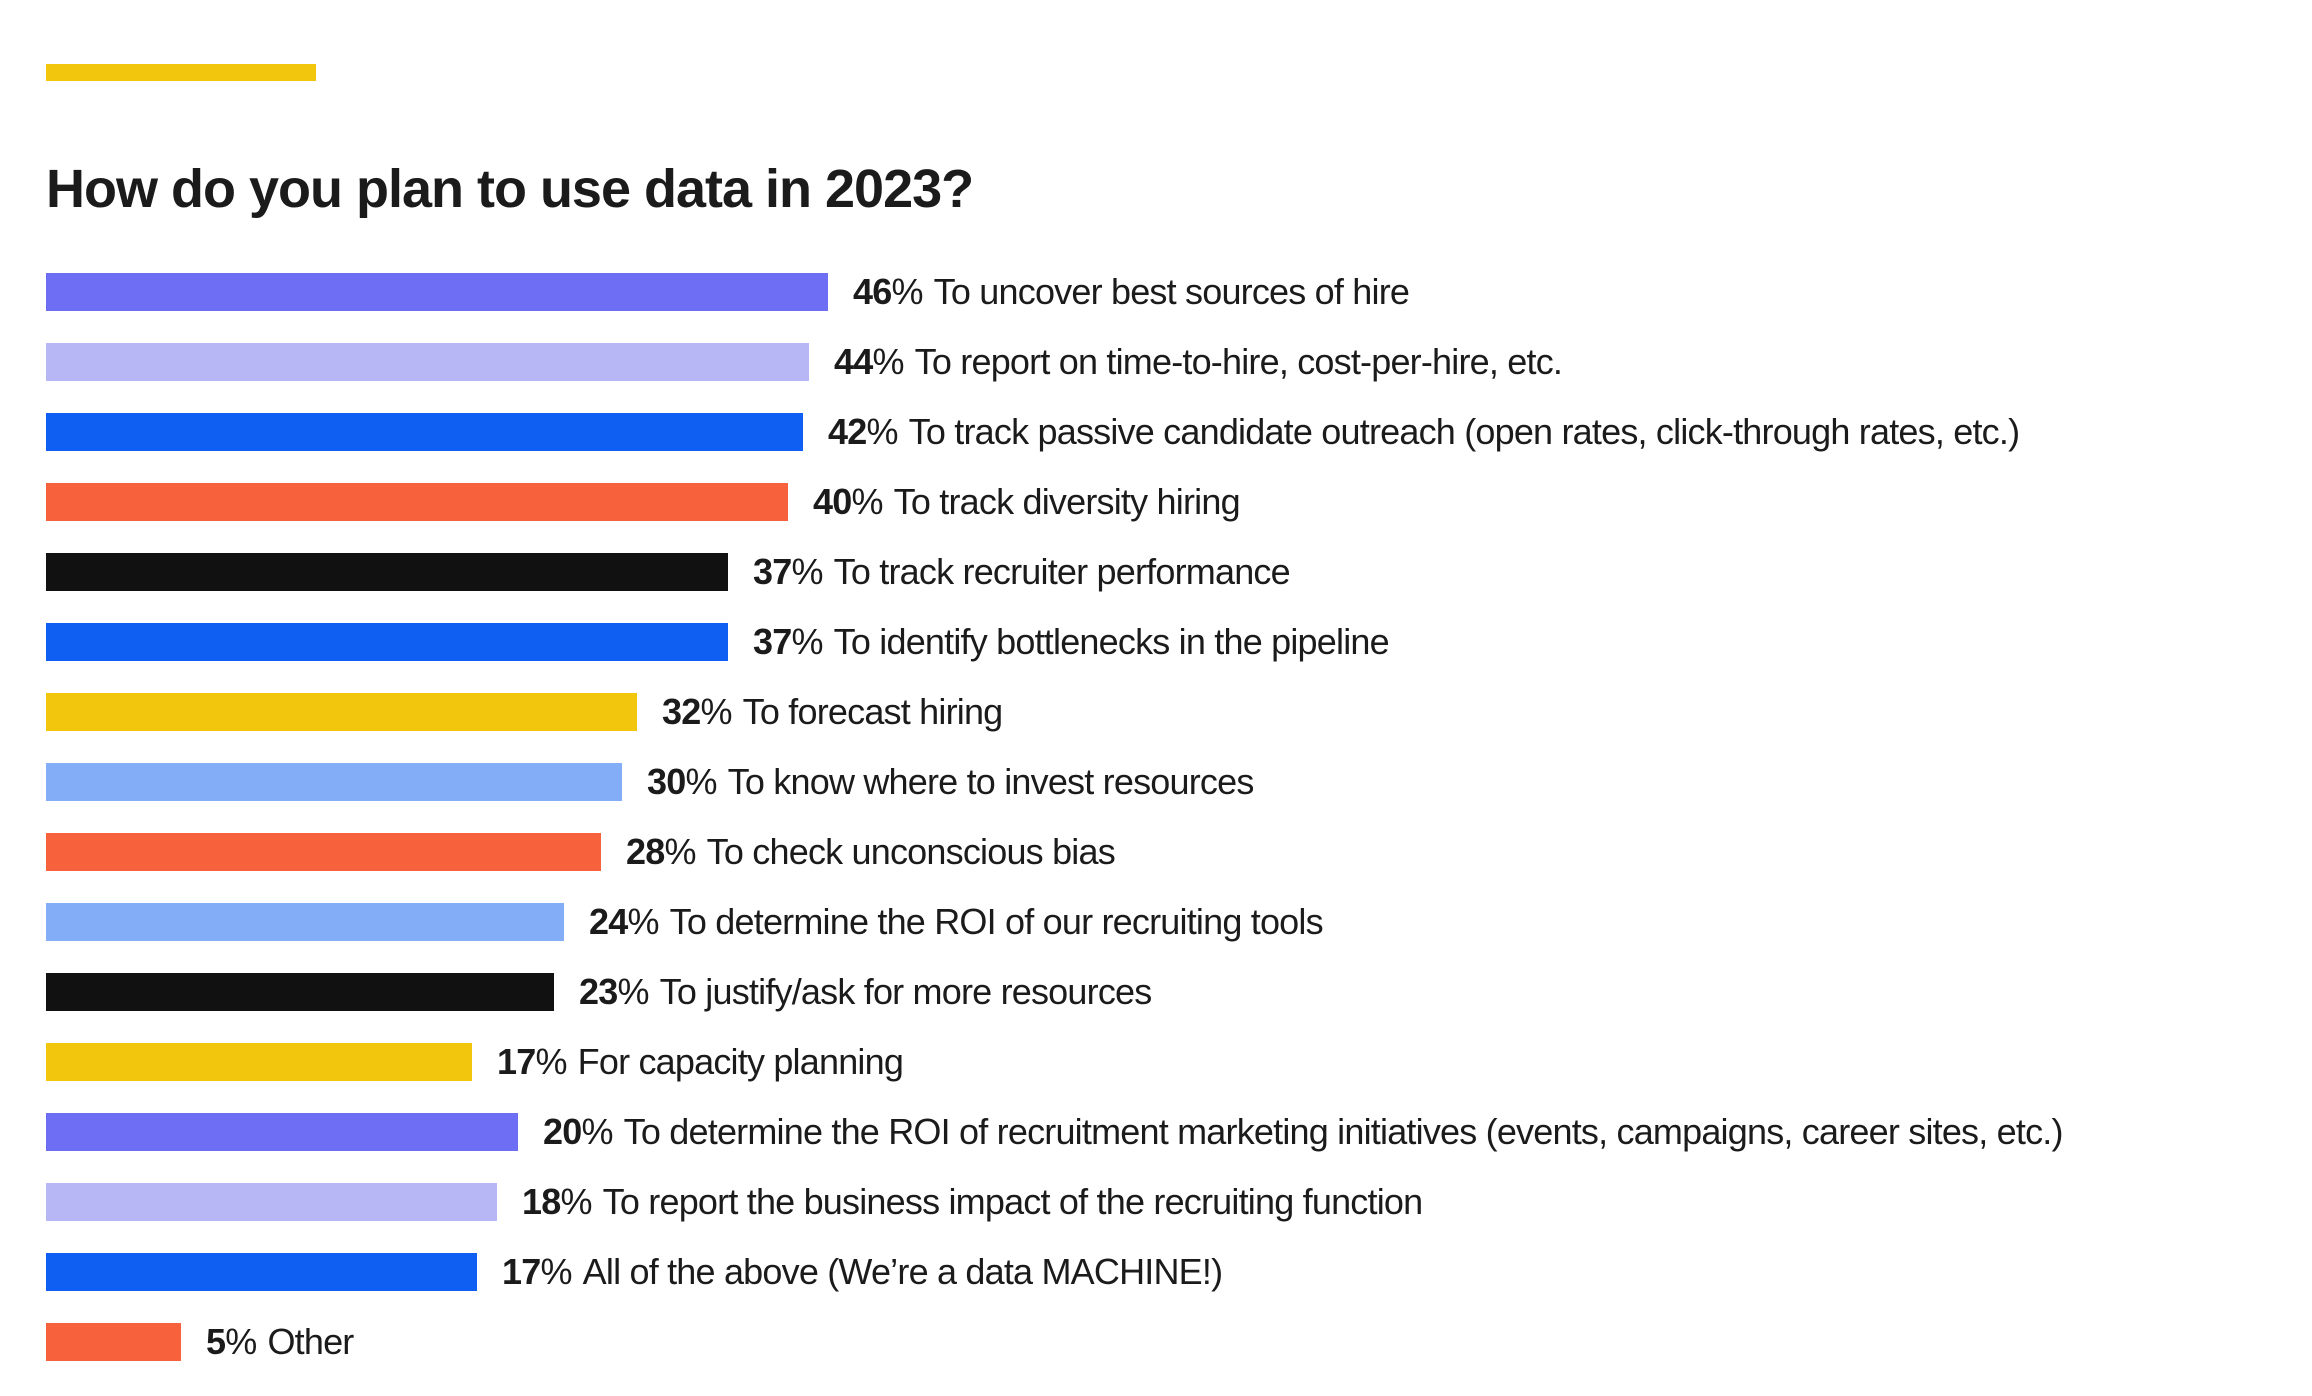 The height and width of the screenshot is (1396, 2312). What do you see at coordinates (681, 711) in the screenshot?
I see `bar-value: 32` at bounding box center [681, 711].